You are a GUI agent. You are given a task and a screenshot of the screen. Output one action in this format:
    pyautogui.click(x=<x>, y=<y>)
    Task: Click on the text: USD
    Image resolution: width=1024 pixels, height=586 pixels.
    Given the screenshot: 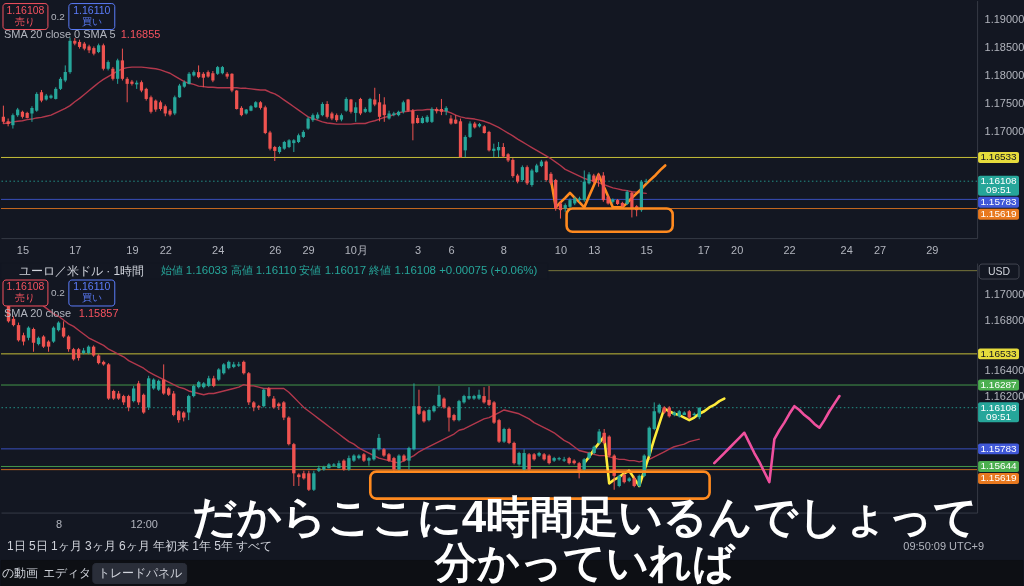 What is the action you would take?
    pyautogui.click(x=999, y=271)
    